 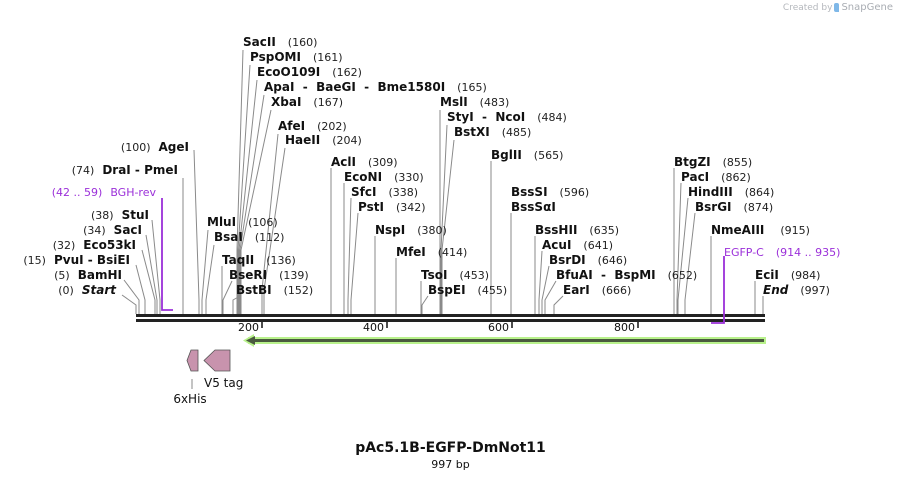 I want to click on snapgene-credit: Created by SnapGene, so click(x=838, y=7).